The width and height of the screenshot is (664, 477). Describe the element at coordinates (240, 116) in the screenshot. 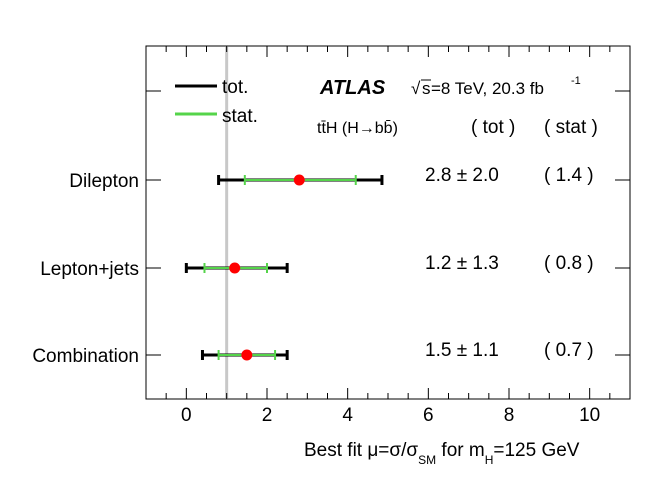

I see `legend-stat-label: stat.` at that location.